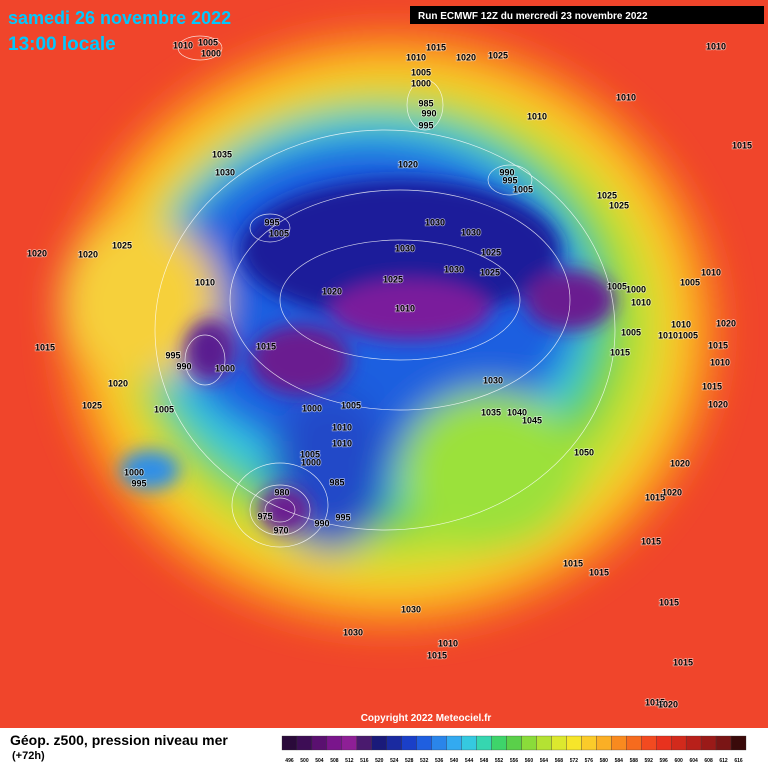  What do you see at coordinates (514, 761) in the screenshot?
I see `legend-value: 556` at bounding box center [514, 761].